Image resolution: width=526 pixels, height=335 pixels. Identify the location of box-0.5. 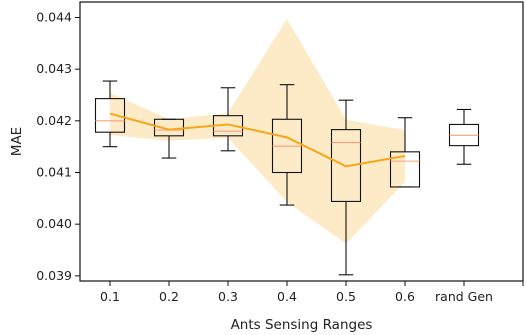
(346, 187).